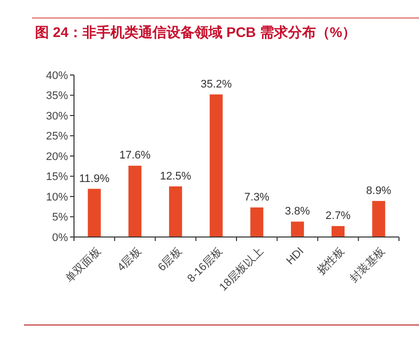  What do you see at coordinates (379, 190) in the screenshot?
I see `data-label: 8.9%` at bounding box center [379, 190].